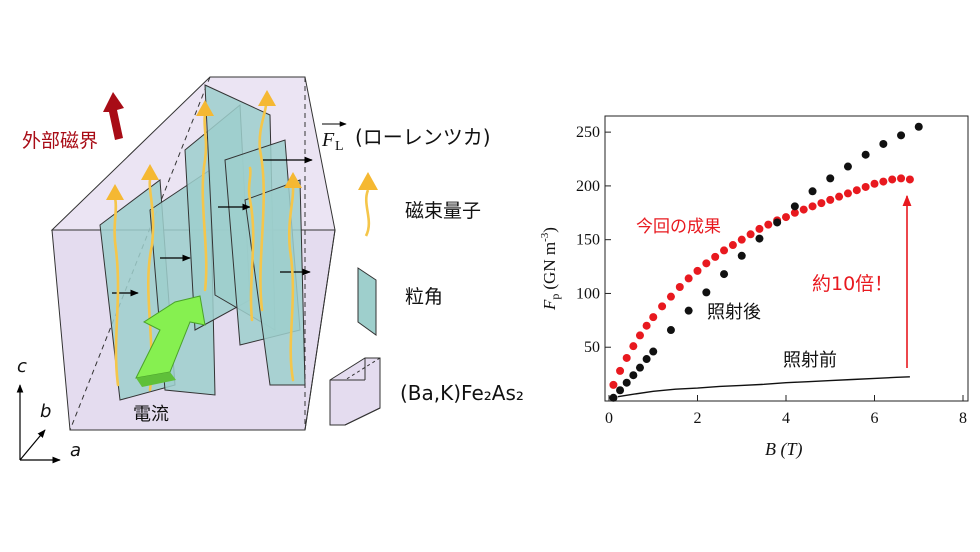  I want to click on axis-indicator, so click(38, 424).